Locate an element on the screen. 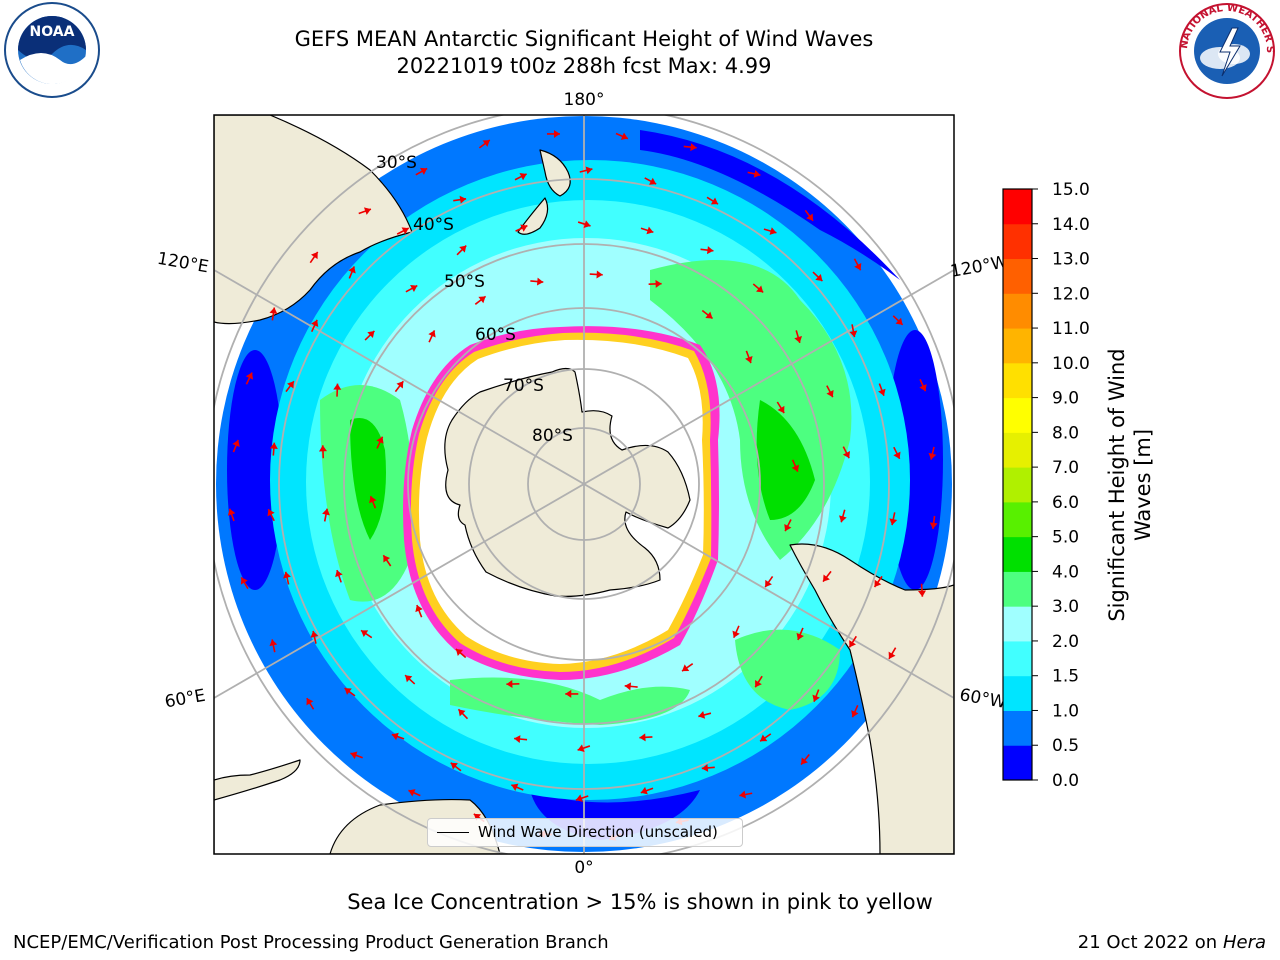  wave-patch-4-5-west is located at coordinates (368, 479).